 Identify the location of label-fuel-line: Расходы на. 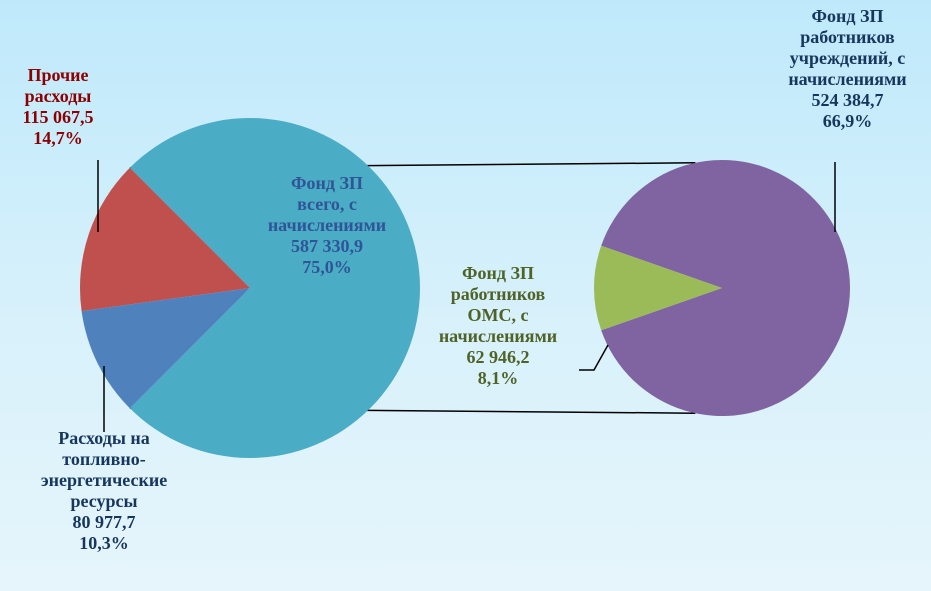
(104, 438).